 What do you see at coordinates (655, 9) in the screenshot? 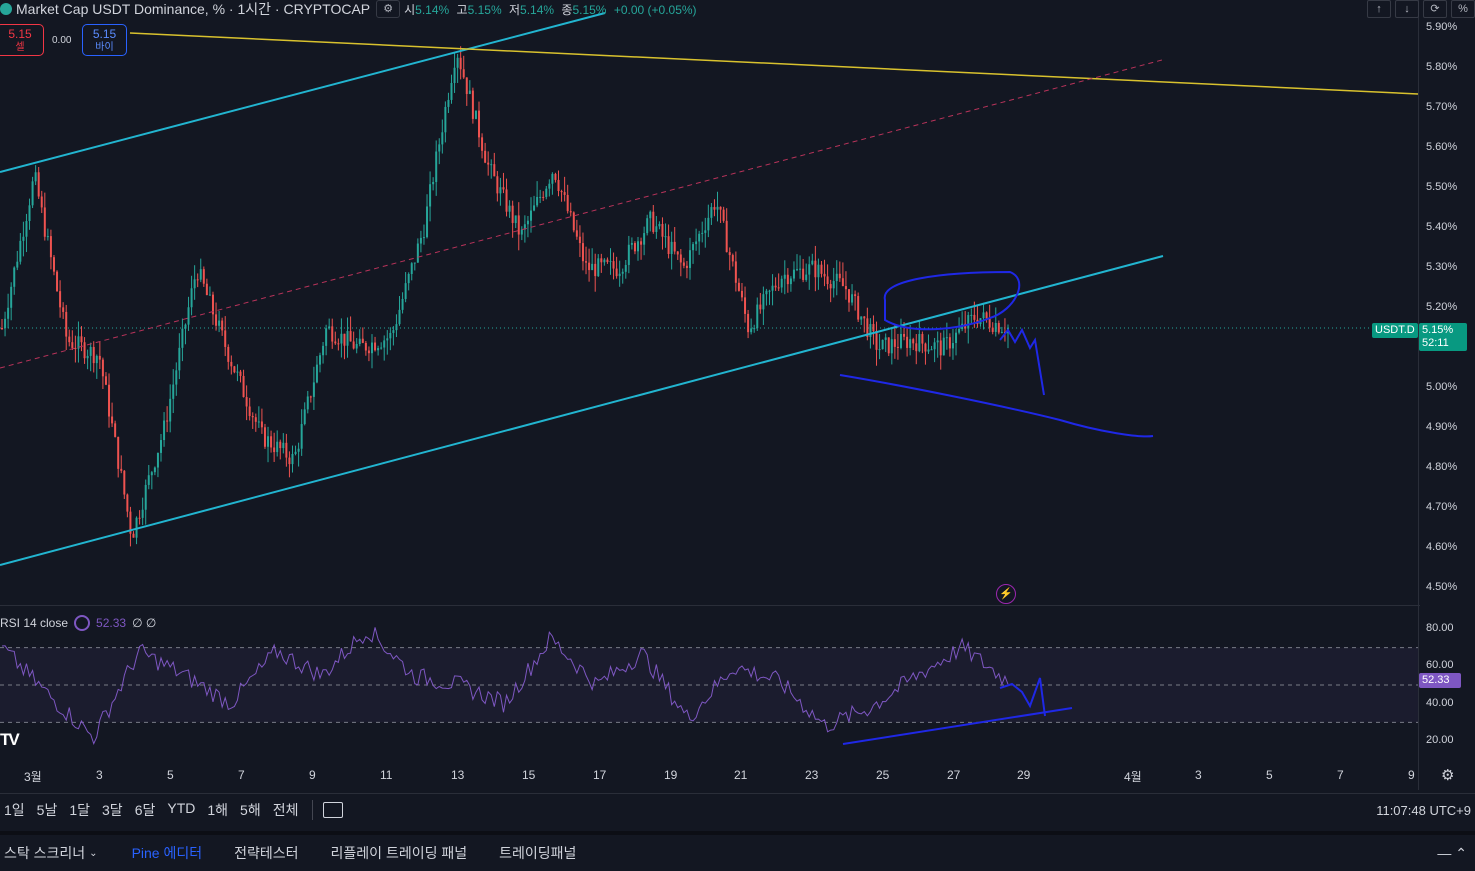
I see `change-value: +0.00 (+0.05%)` at bounding box center [655, 9].